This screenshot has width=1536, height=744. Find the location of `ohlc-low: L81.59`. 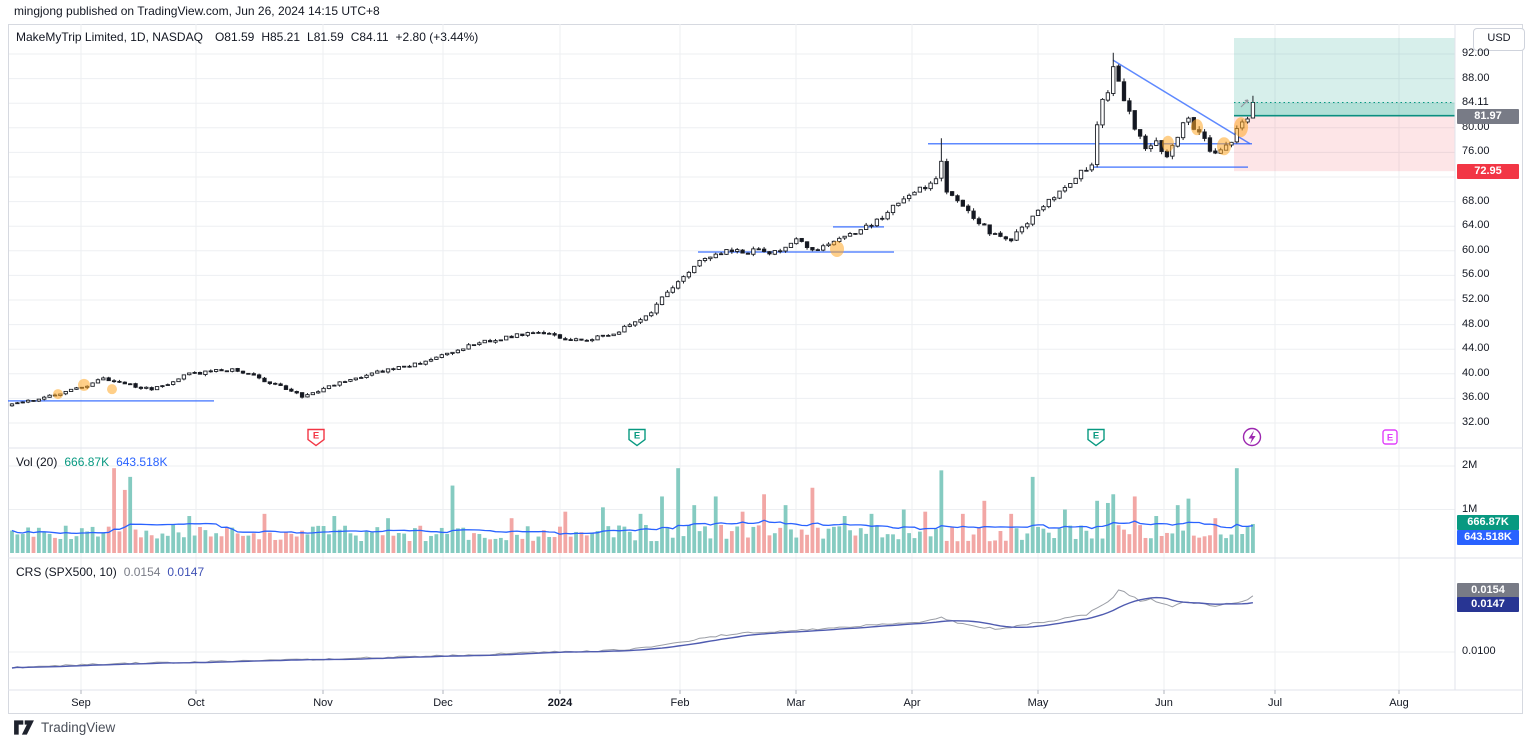

ohlc-low: L81.59 is located at coordinates (325, 37).